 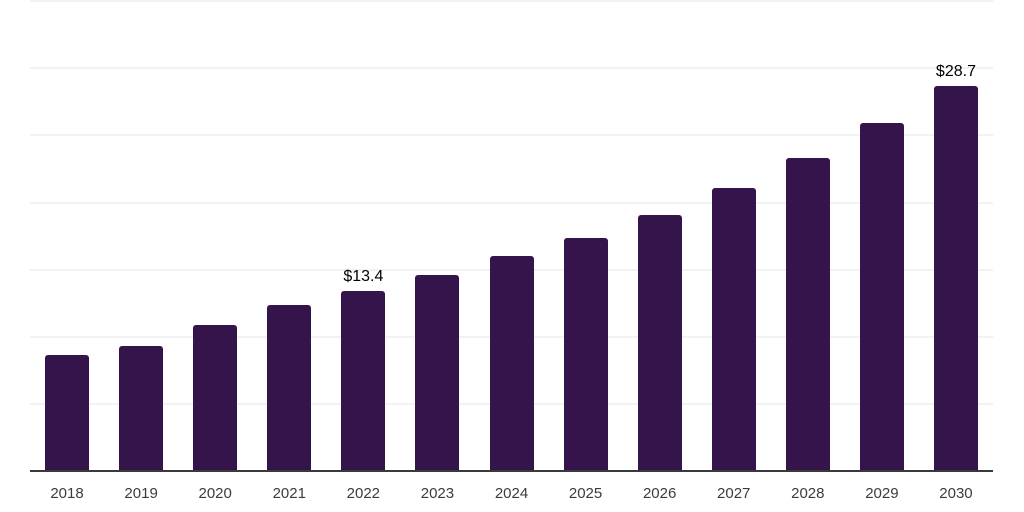 I want to click on x-tick-2028: 2028, so click(x=808, y=493).